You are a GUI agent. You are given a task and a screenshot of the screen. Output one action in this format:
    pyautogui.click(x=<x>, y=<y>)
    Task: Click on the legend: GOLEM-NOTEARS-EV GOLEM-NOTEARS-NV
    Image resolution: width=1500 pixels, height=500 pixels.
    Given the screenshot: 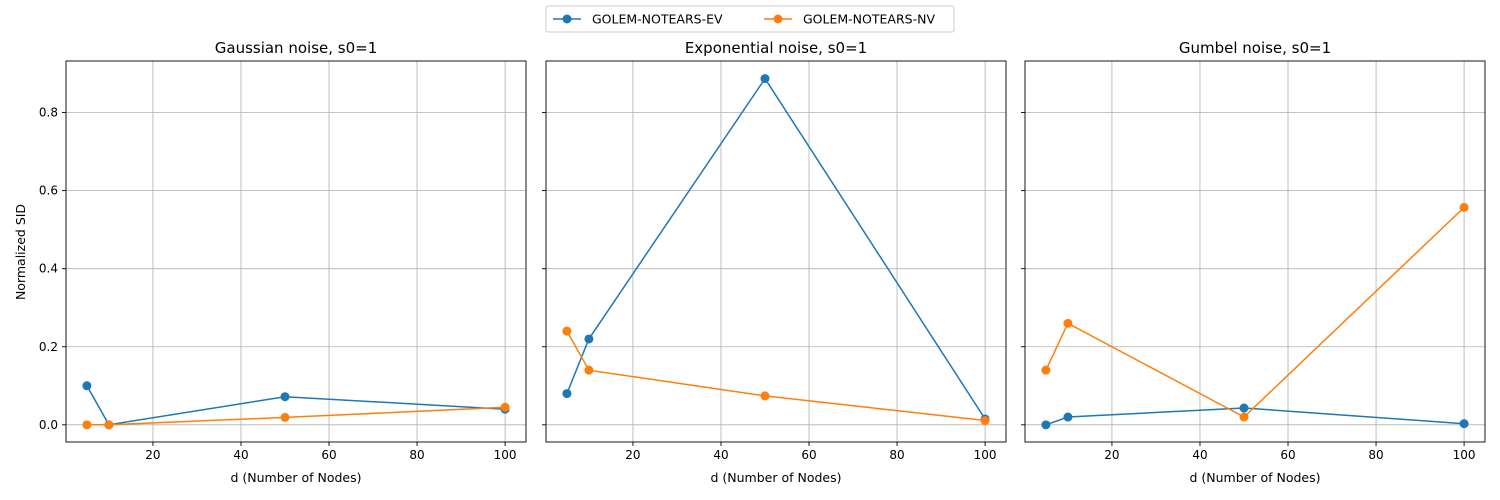 What is the action you would take?
    pyautogui.click(x=750, y=19)
    